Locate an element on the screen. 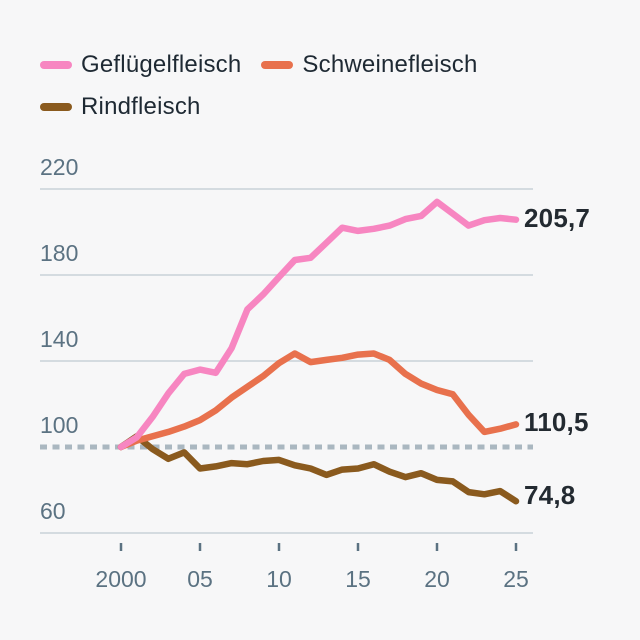 The width and height of the screenshot is (640, 640). legend-item-gefluegelfleisch: Geflügelfleisch is located at coordinates (140, 64).